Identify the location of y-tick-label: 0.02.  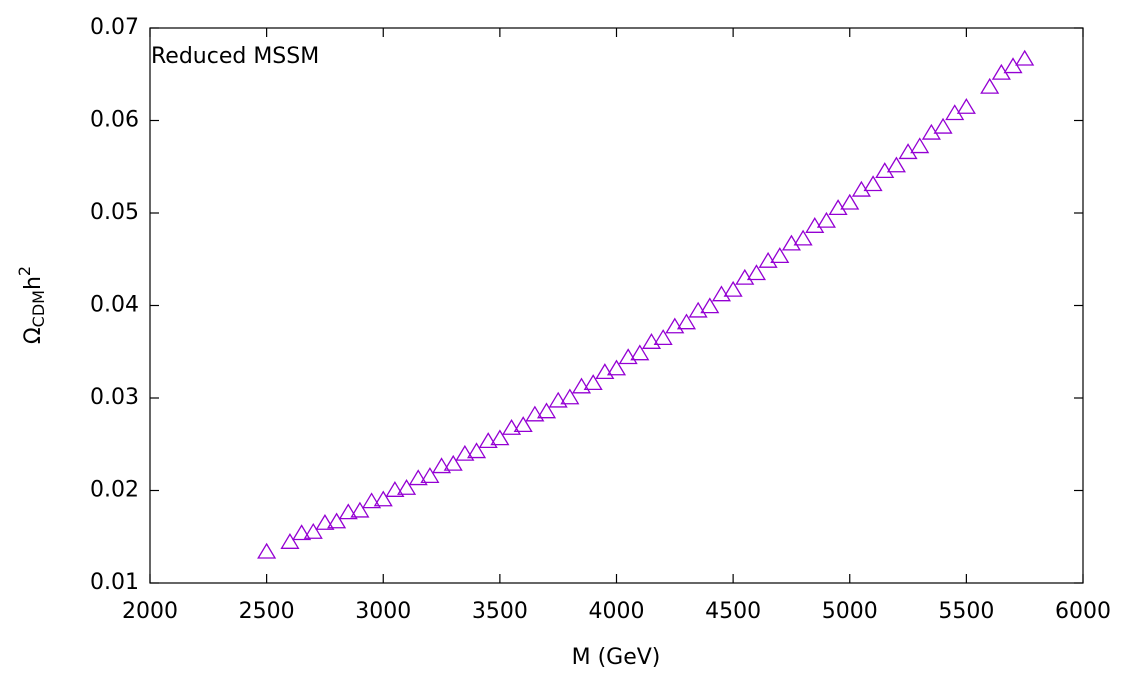
(114, 490).